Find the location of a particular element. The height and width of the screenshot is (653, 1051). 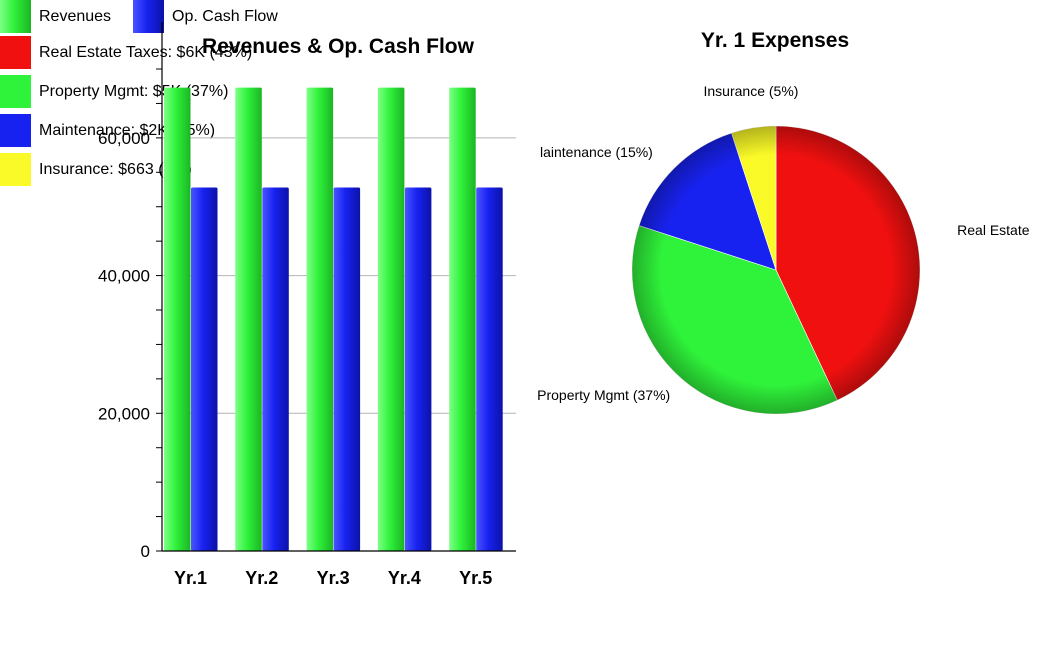

x-category-label: Yr.2 is located at coordinates (261, 578).